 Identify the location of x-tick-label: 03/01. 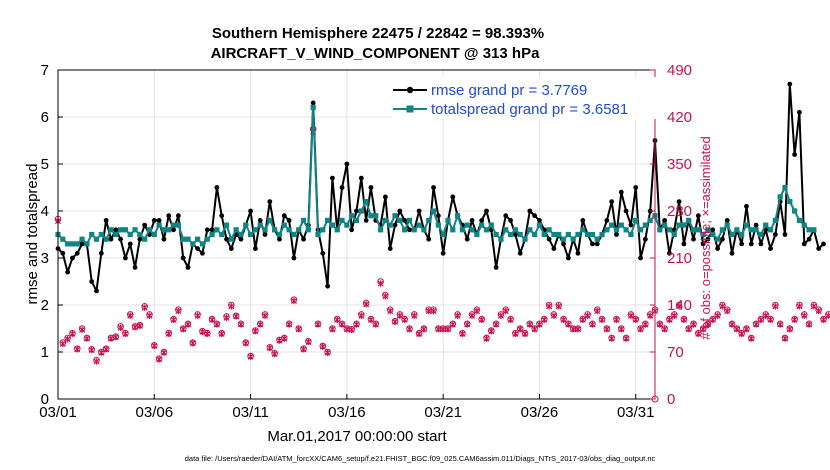
(58, 412).